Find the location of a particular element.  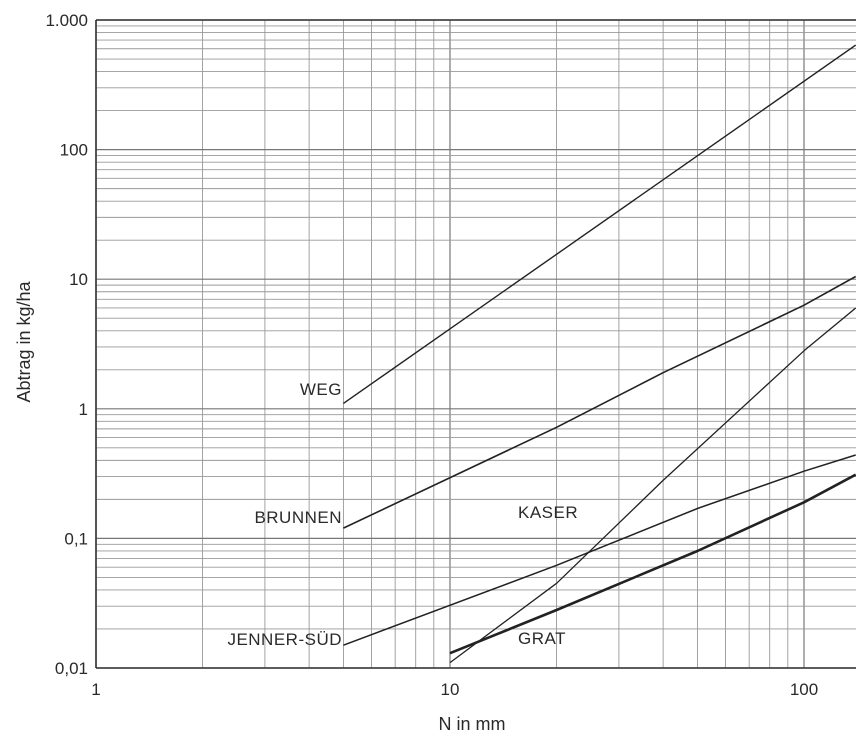

series-label-jenner-s-d: JENNER-SÜD is located at coordinates (284, 639).